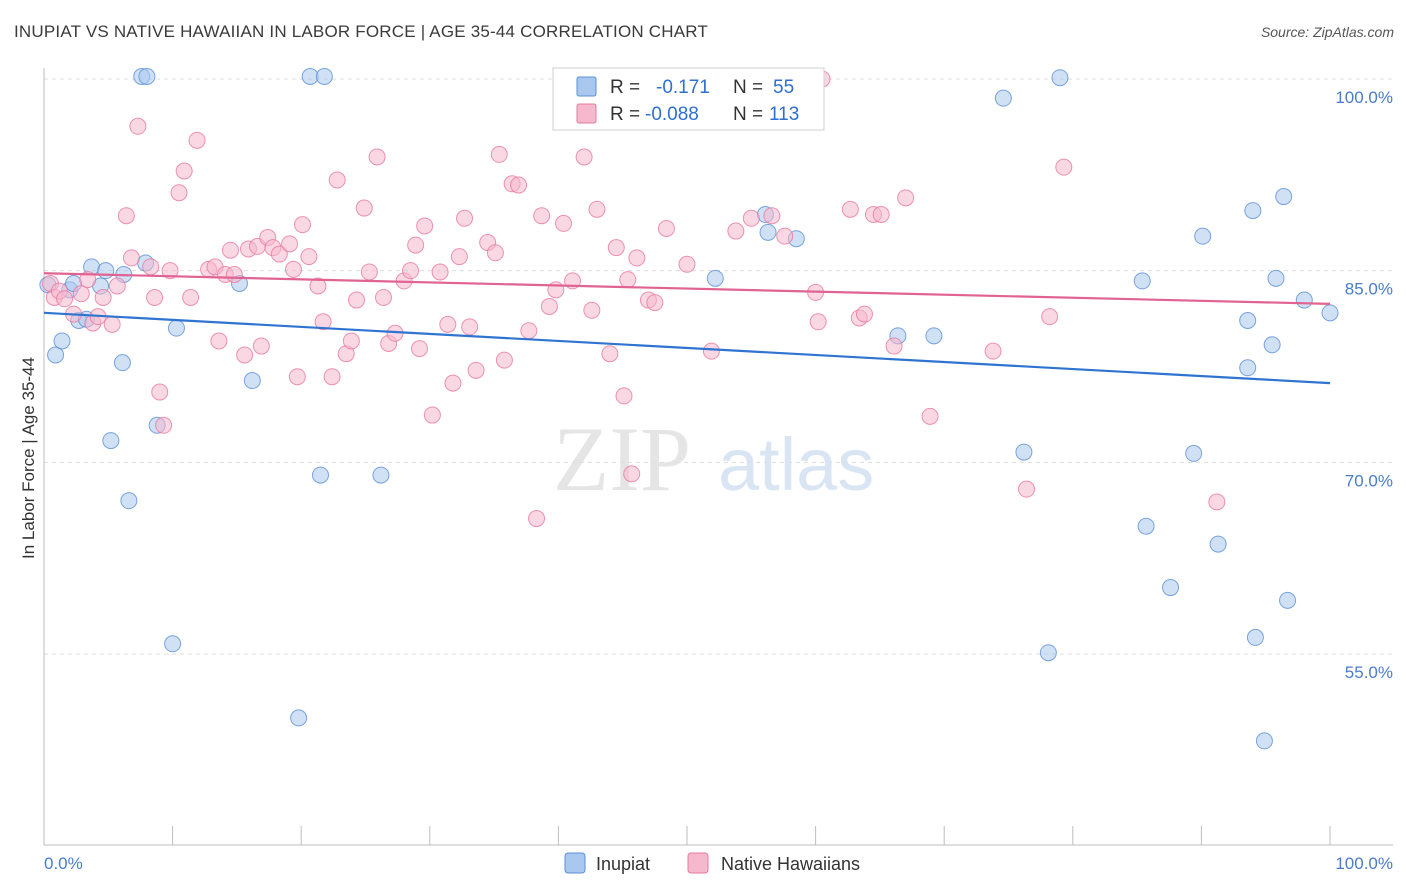 The width and height of the screenshot is (1406, 892). I want to click on legend-r-value-0: -0.171, so click(683, 87).